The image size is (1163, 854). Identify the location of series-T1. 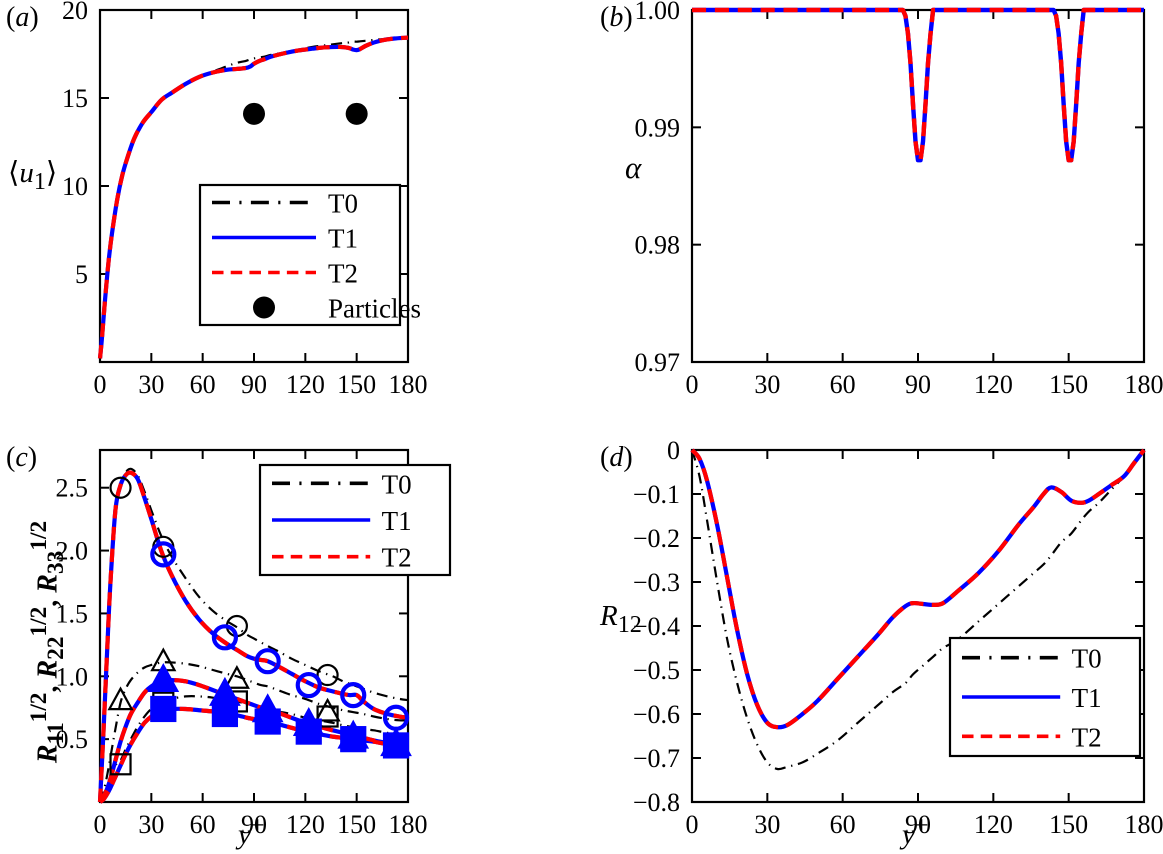
(918, 85).